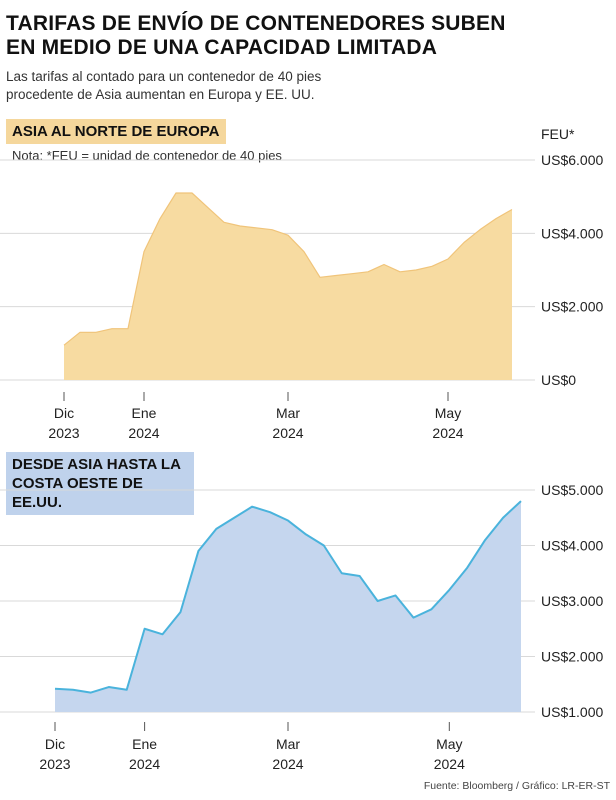 This screenshot has height=800, width=616. I want to click on title-line-1: TARIFAS DE ENVÍO DE CONTENEDORES SUBEN, so click(256, 23).